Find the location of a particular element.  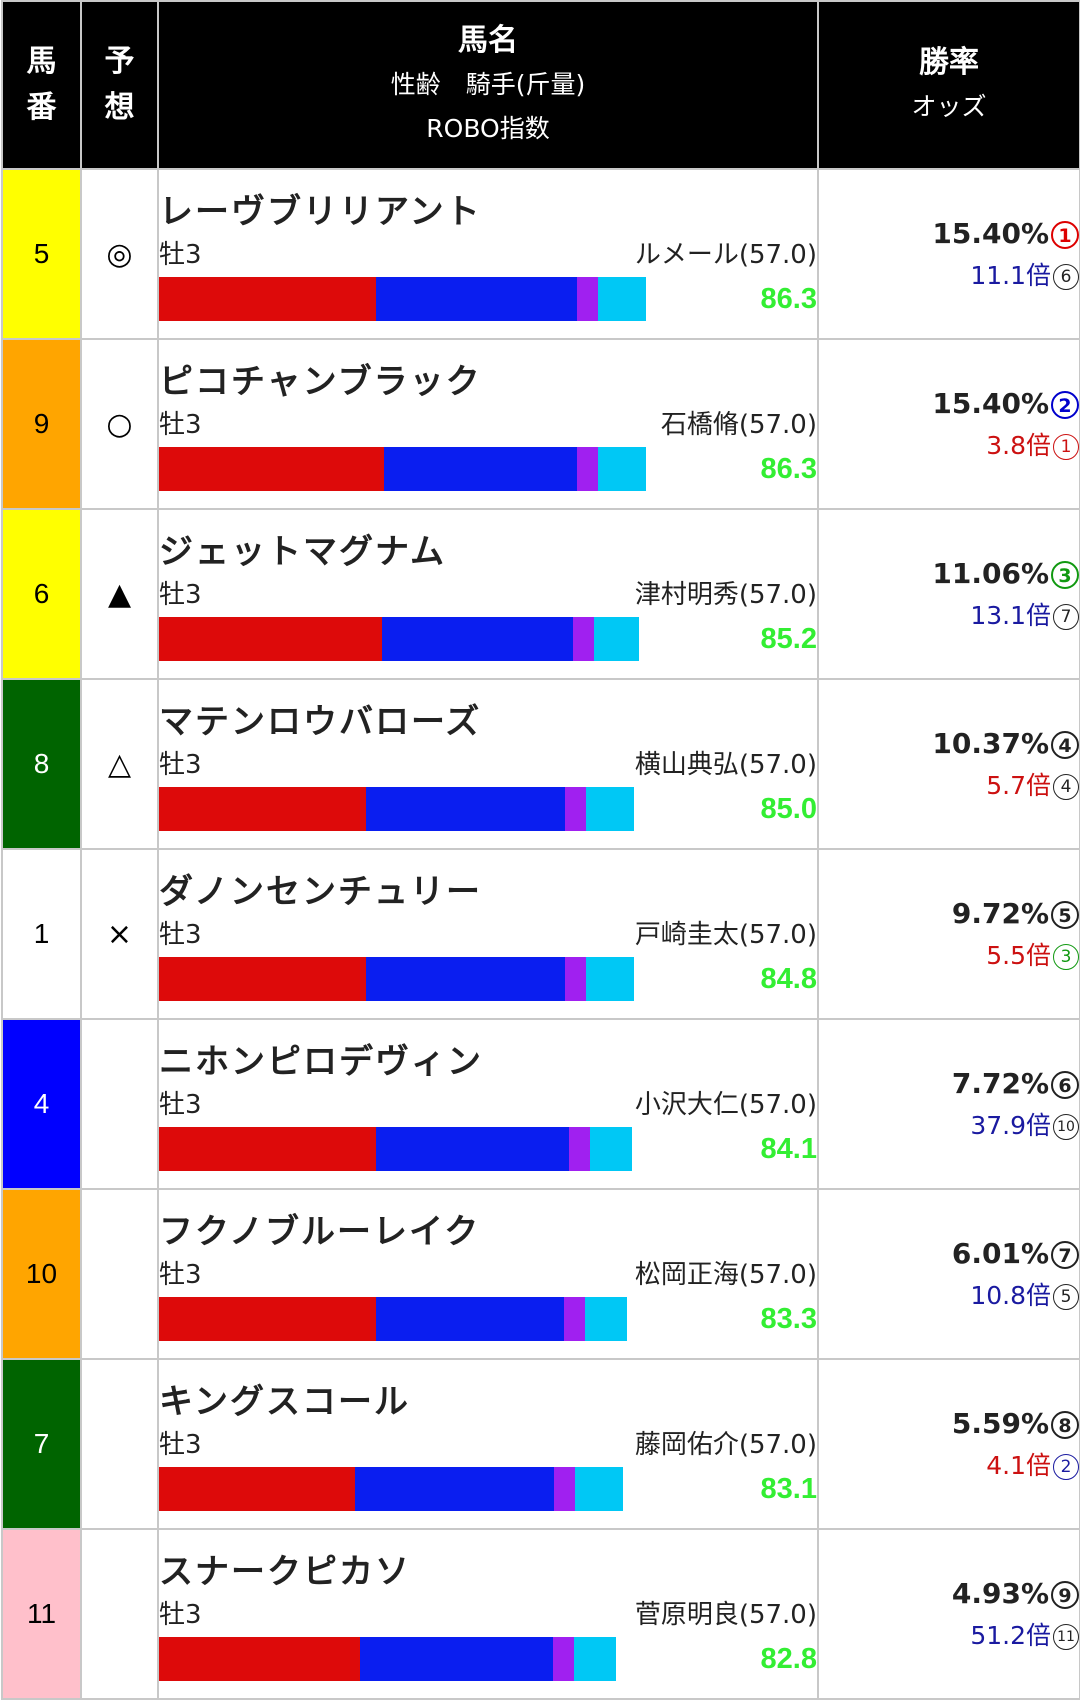

prediction-cell: ○ is located at coordinates (119, 424).